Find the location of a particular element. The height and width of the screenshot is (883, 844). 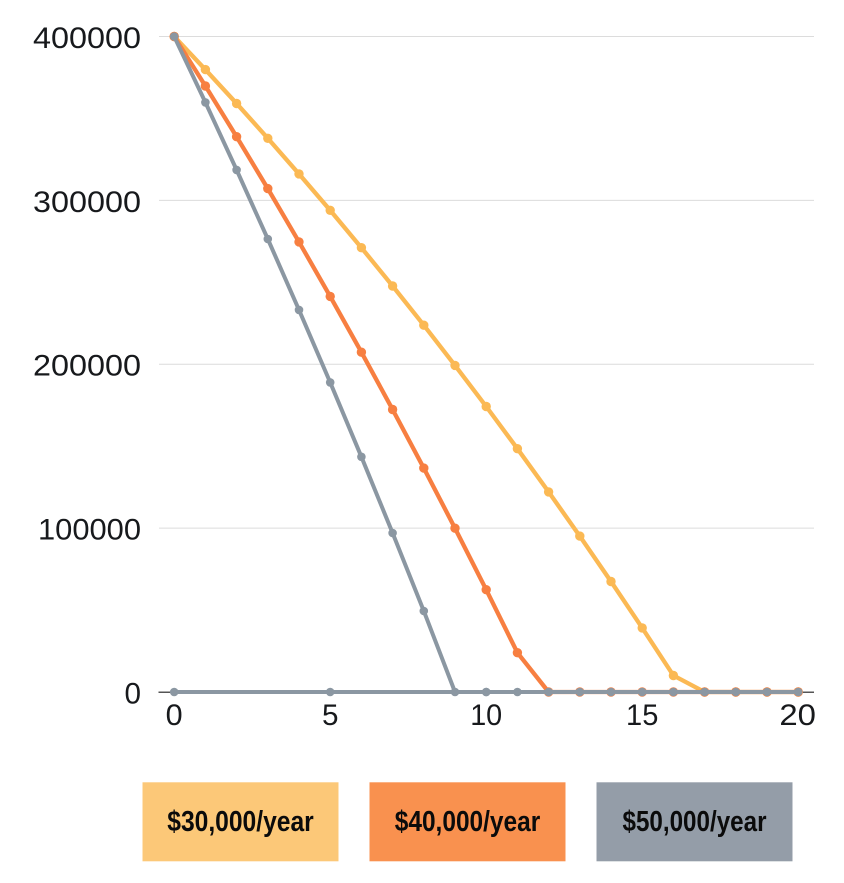

svg-text: 10 is located at coordinates (486, 715).